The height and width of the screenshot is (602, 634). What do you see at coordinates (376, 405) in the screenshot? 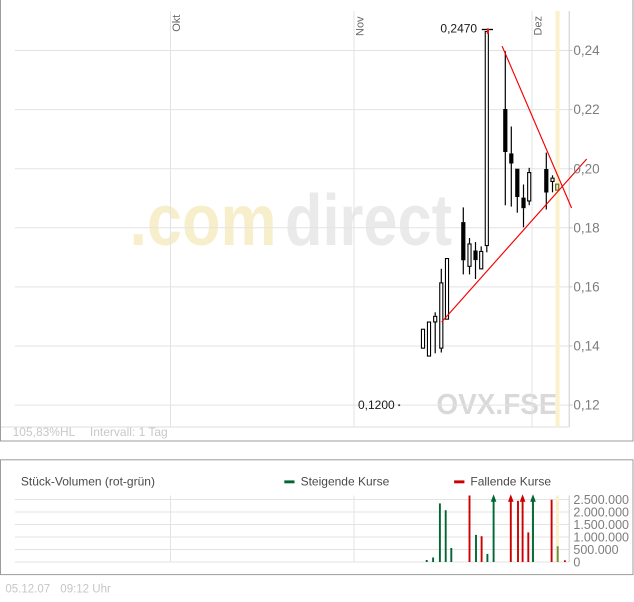
I see `svg-text: 0,1200` at bounding box center [376, 405].